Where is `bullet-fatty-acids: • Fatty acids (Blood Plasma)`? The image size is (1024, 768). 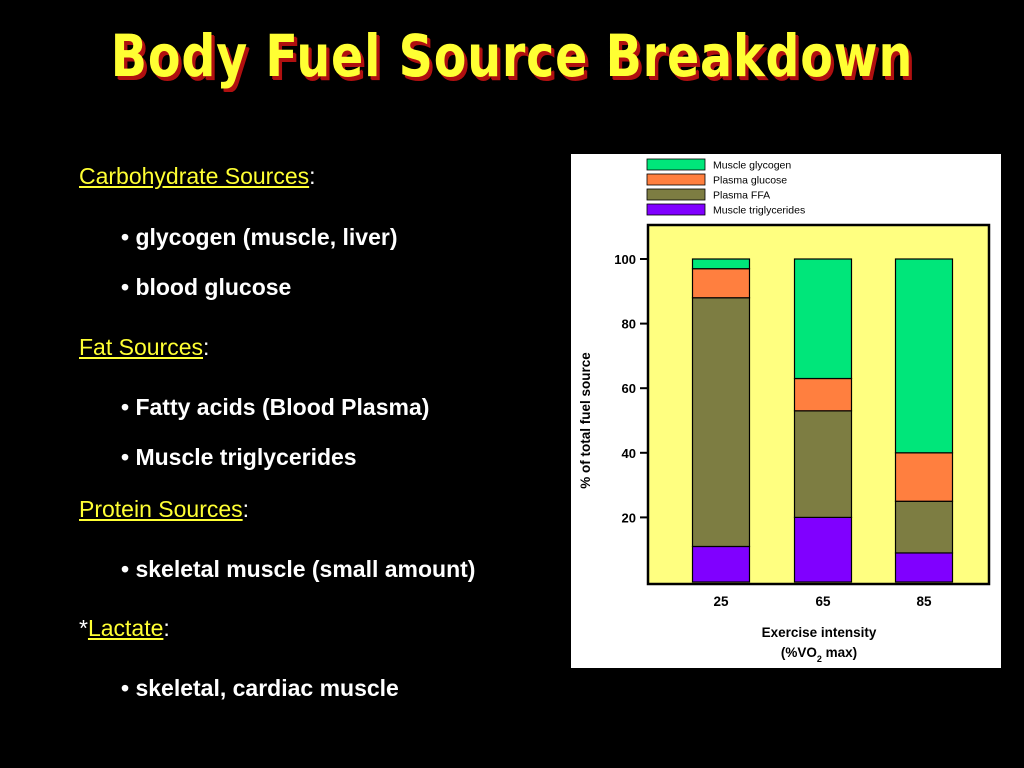
bullet-fatty-acids: • Fatty acids (Blood Plasma) is located at coordinates (275, 407).